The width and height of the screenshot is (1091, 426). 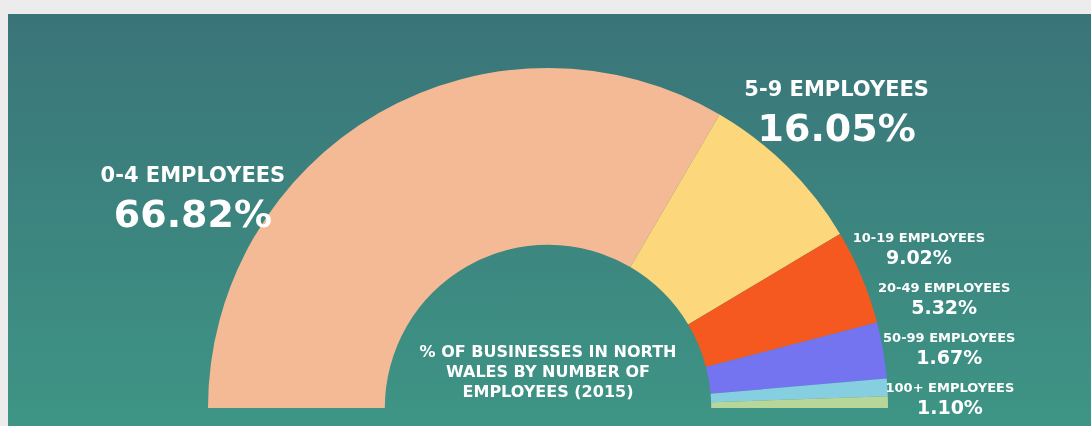 I want to click on slice-label: 50-99 EMPLOYEES, so click(x=949, y=338).